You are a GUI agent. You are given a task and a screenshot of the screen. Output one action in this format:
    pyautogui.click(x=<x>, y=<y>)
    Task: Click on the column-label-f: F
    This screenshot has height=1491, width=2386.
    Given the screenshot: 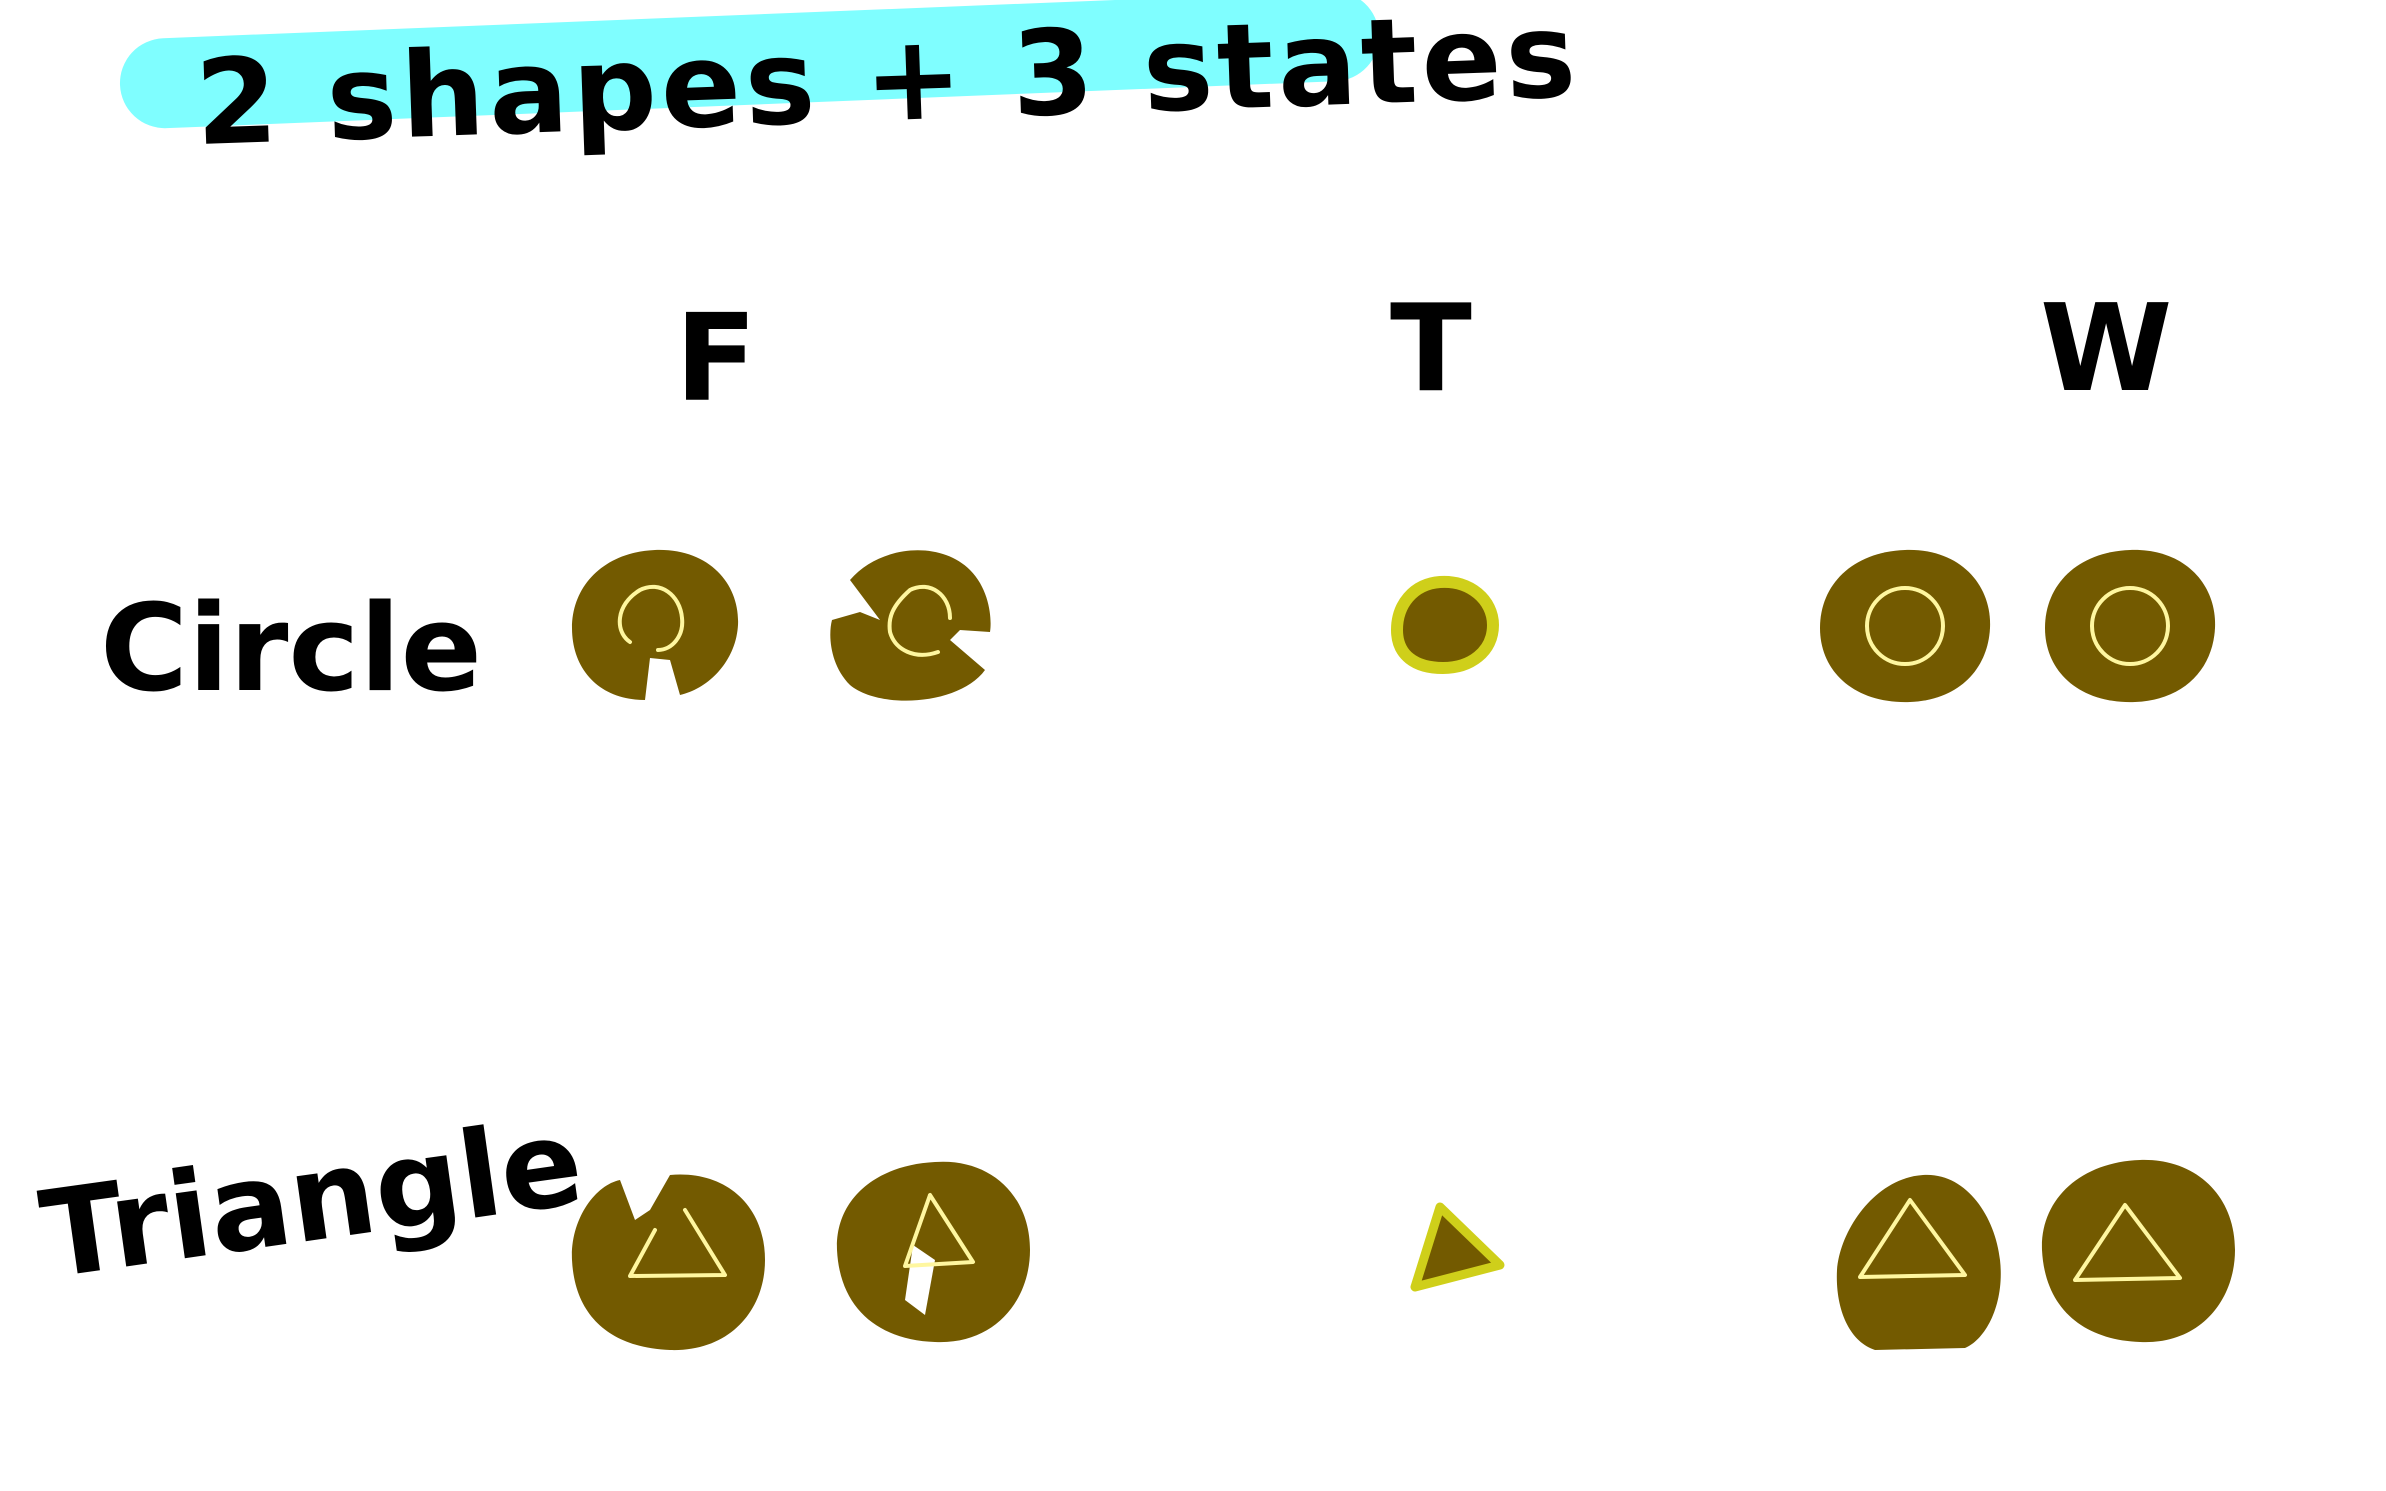 What is the action you would take?
    pyautogui.click(x=716, y=359)
    